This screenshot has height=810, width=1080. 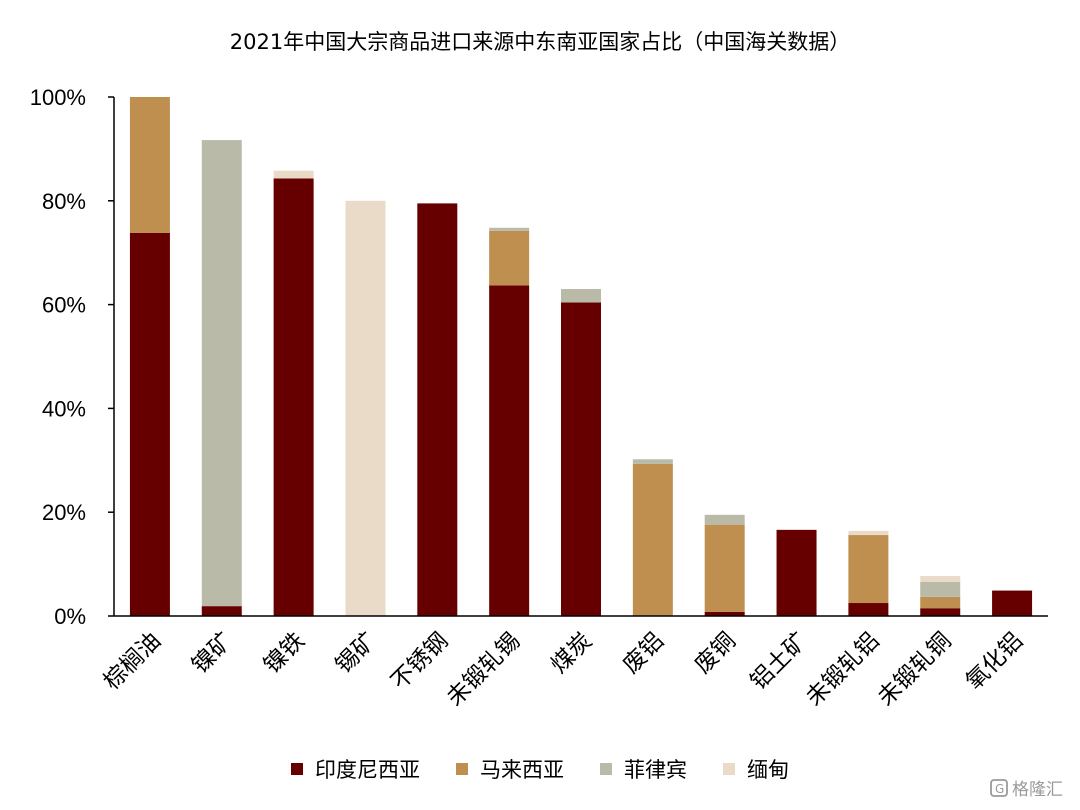 What do you see at coordinates (571, 653) in the screenshot?
I see `x-tick-label: 煤炭` at bounding box center [571, 653].